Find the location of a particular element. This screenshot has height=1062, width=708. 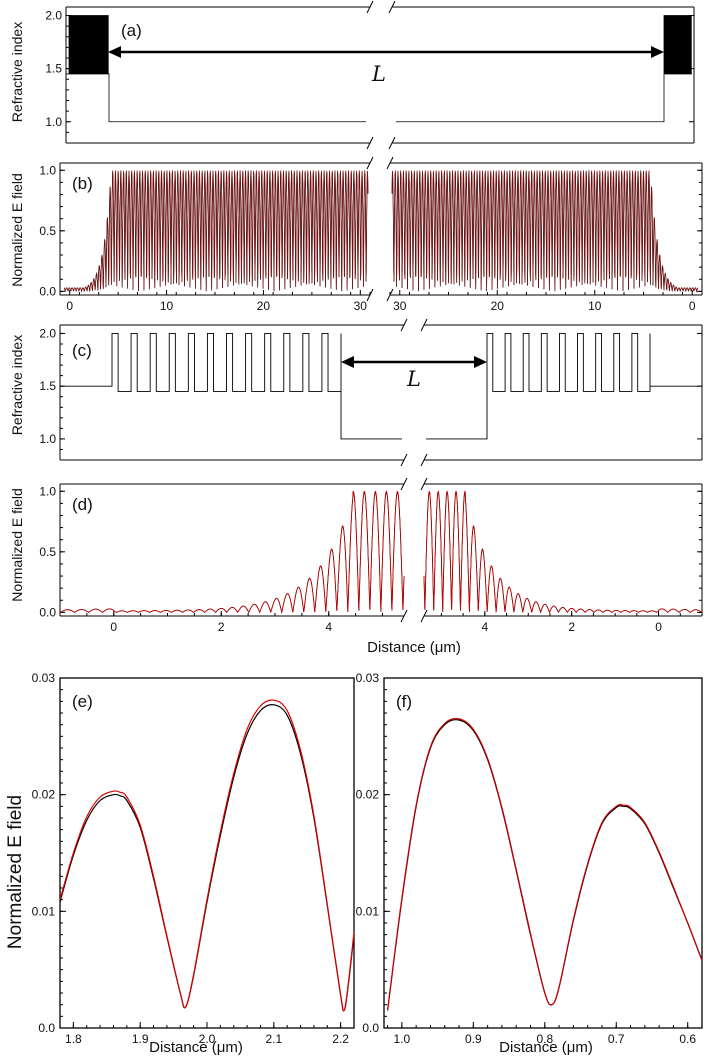

ylabel-panel-c: Refractive index is located at coordinates (17, 385).